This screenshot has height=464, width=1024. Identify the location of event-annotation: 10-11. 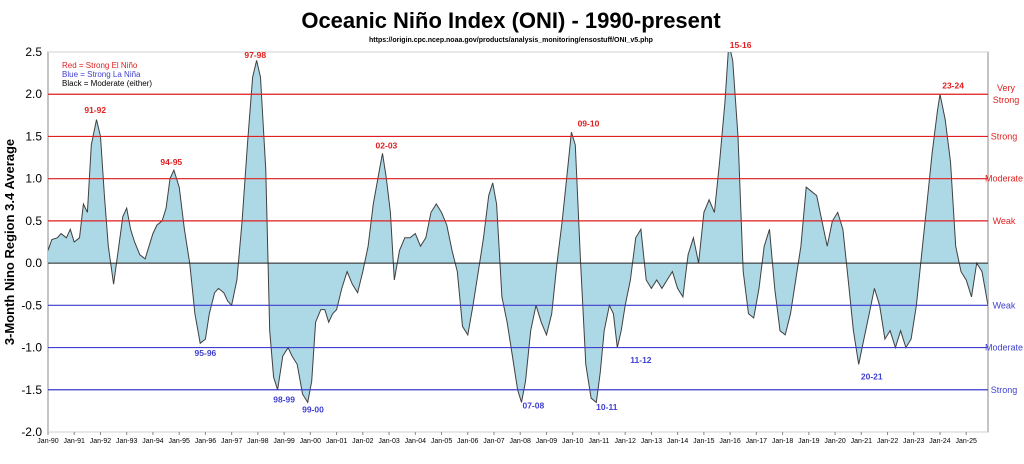
(607, 407).